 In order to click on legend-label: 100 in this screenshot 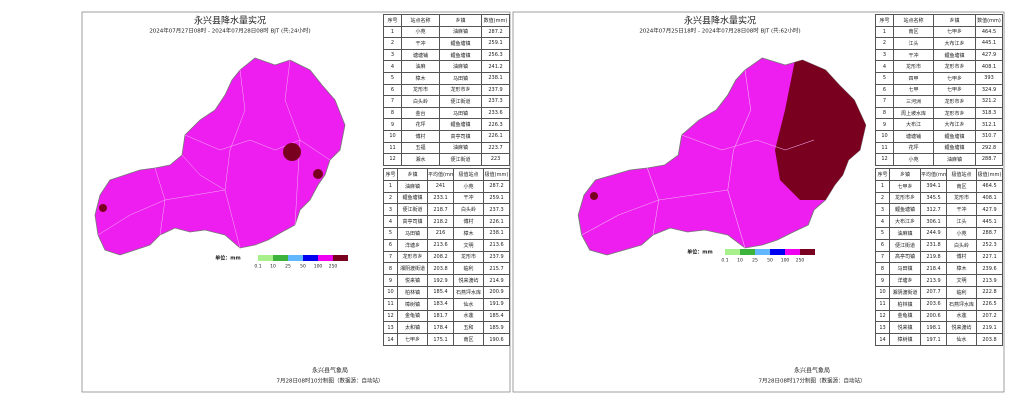, I will do `click(318, 267)`.